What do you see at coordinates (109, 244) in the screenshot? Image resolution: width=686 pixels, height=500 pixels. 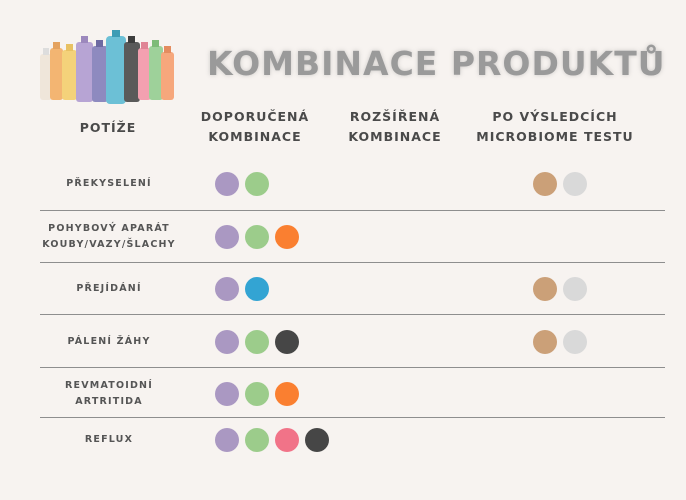 I see `issue-label-line: KOUBY/VAZY/ŠLACHY` at bounding box center [109, 244].